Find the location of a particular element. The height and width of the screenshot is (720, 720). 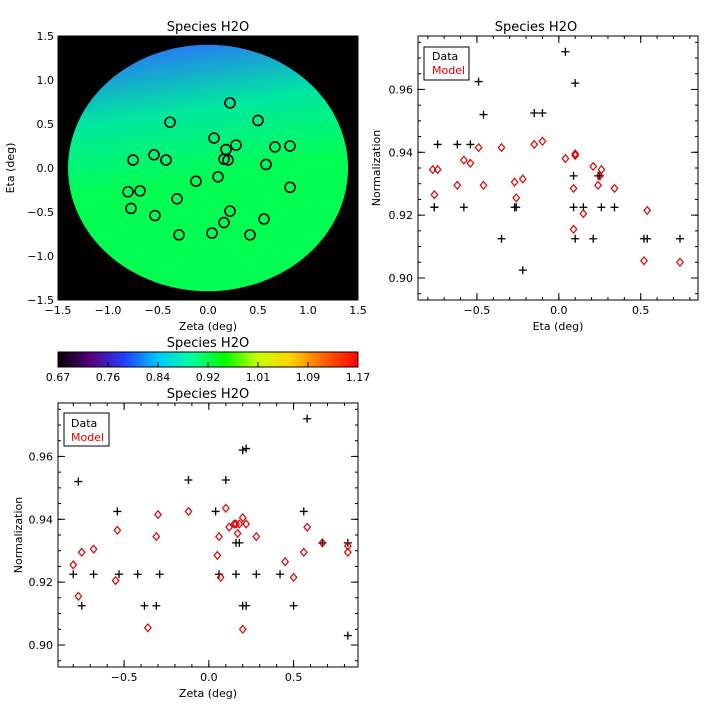

map-field is located at coordinates (208, 168).